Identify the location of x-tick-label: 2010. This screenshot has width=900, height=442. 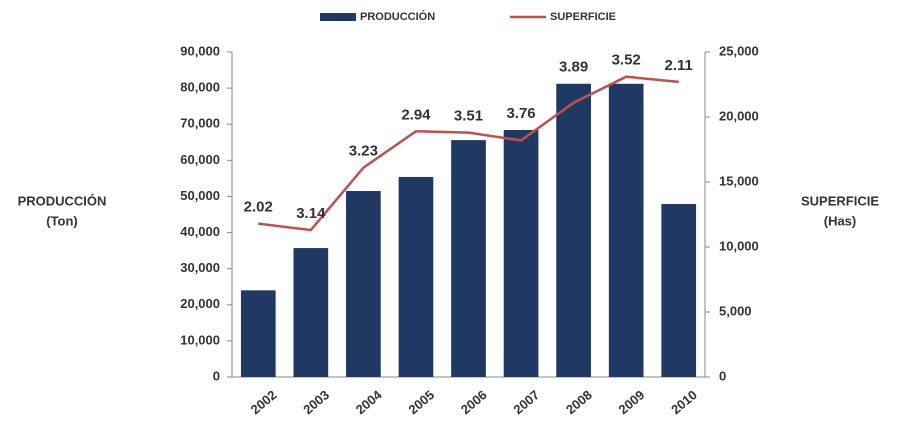
(684, 402).